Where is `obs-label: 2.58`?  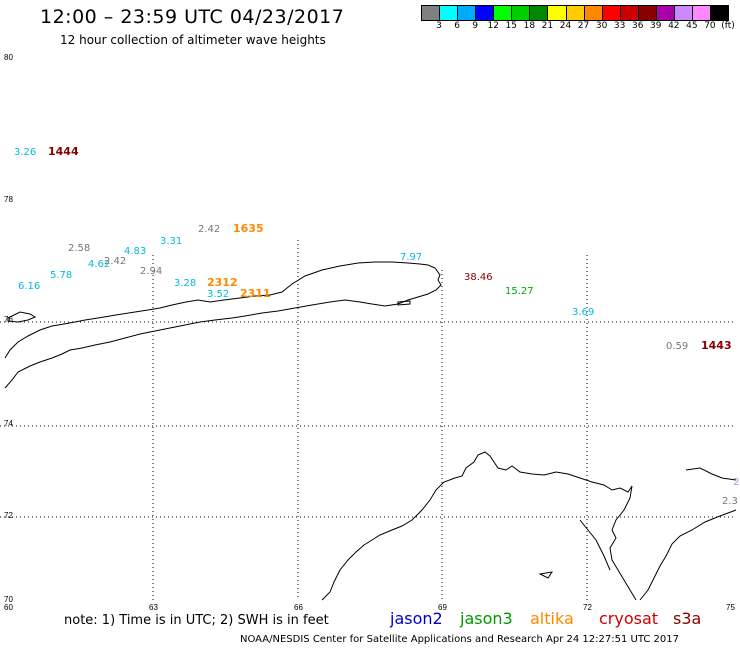
obs-label: 2.58 is located at coordinates (79, 248).